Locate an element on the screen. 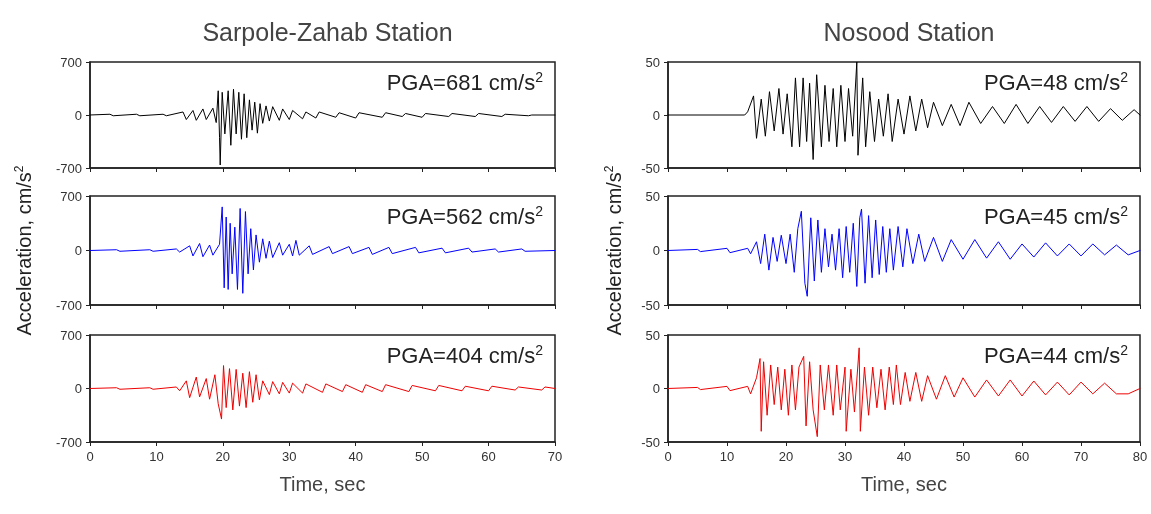 The image size is (1151, 514). x-tick-label: 80 is located at coordinates (1140, 456).